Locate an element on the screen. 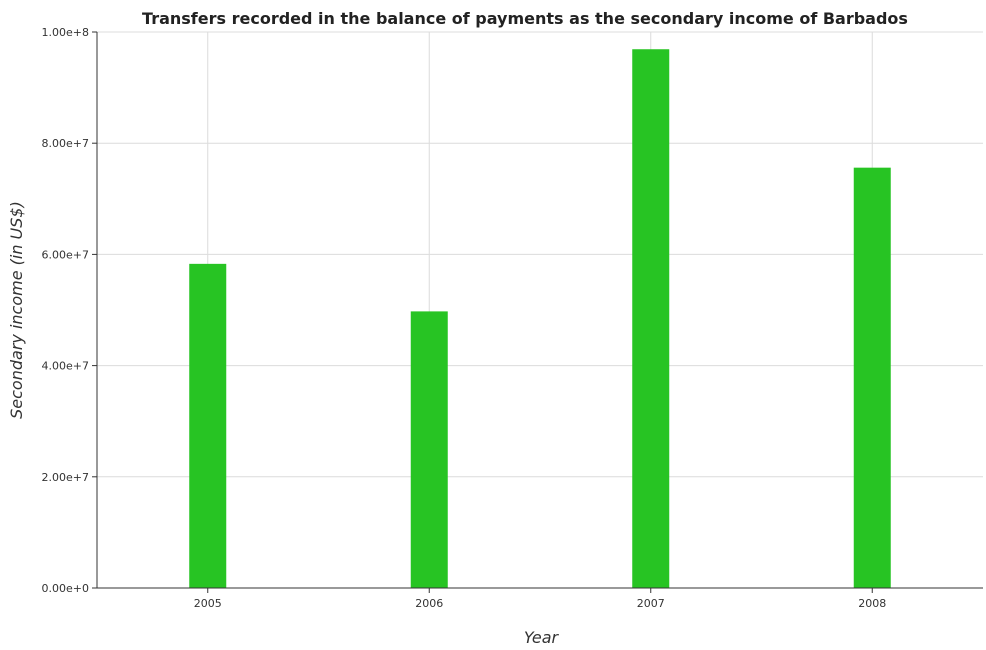 The image size is (986, 650). bar-2005 is located at coordinates (208, 425).